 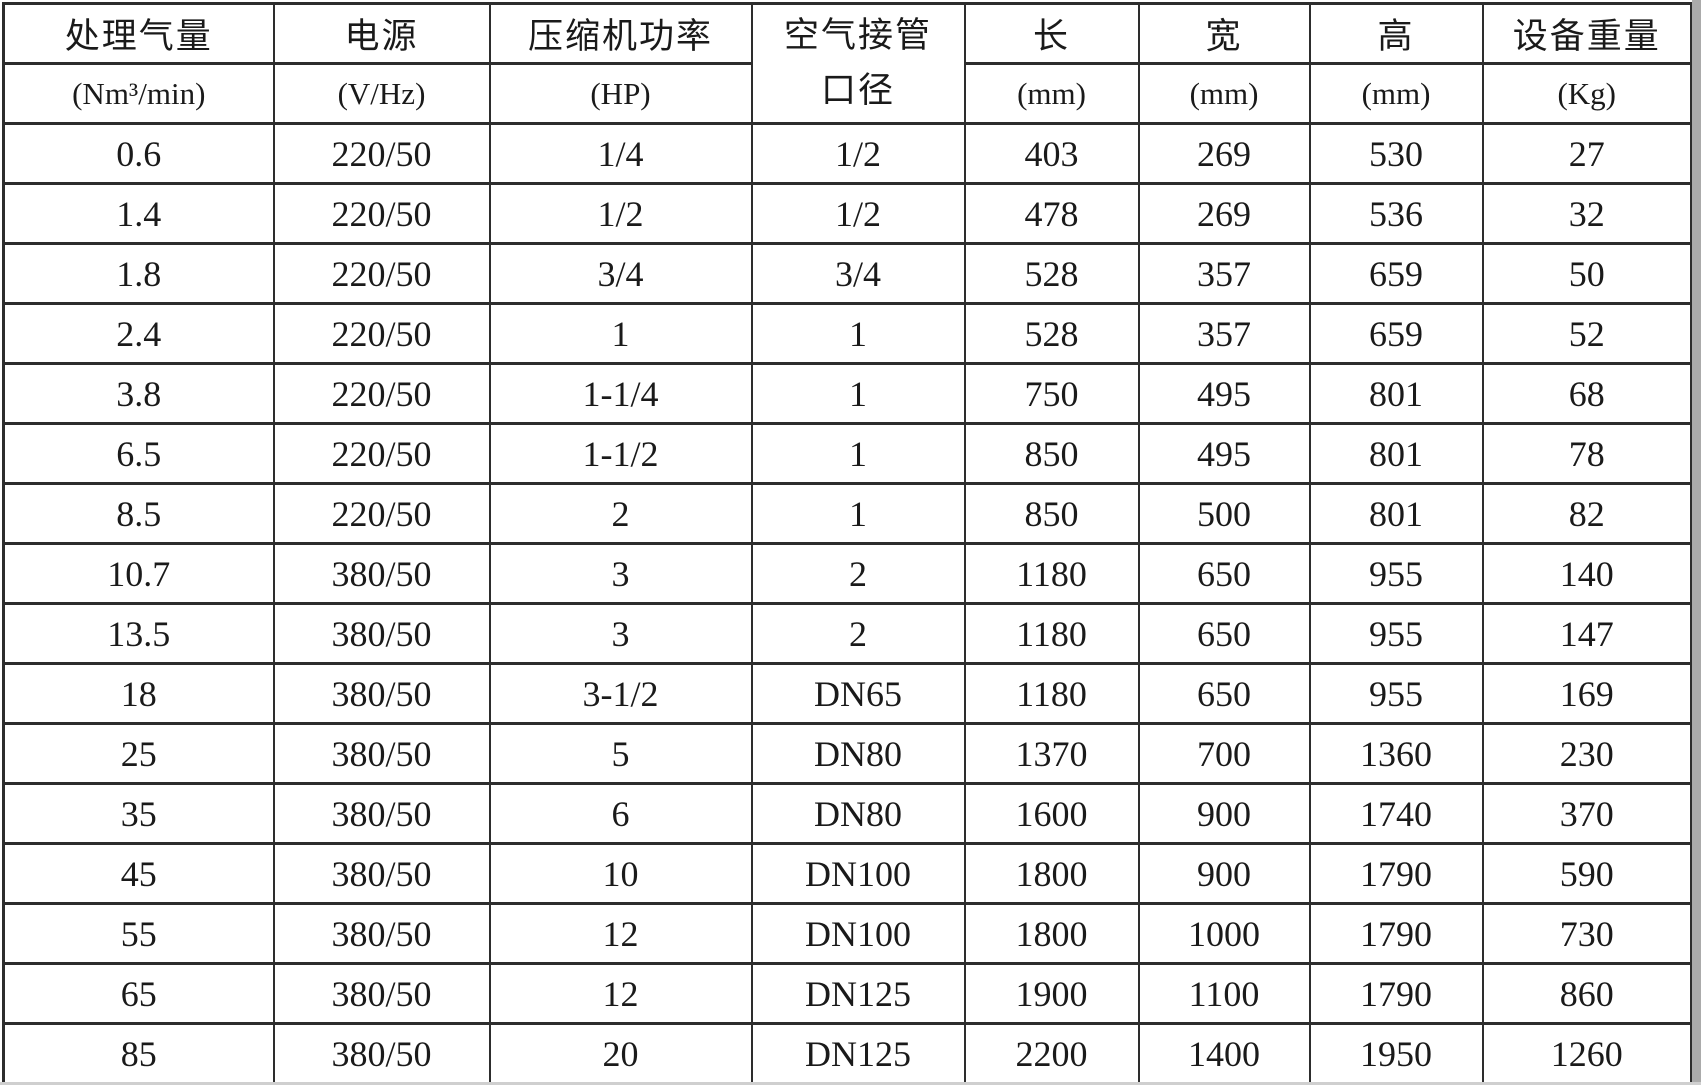 I want to click on table-row: 2.4 220/50 1 1 528 357 659 52, so click(x=847, y=333).